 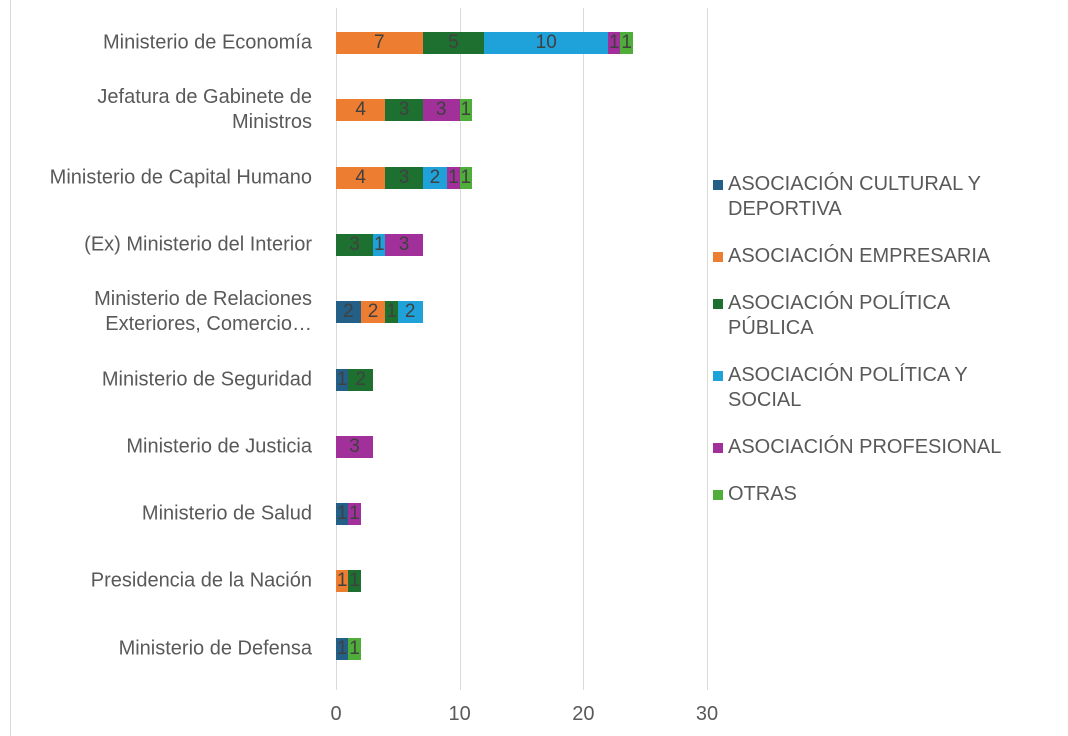 What do you see at coordinates (226, 513) in the screenshot?
I see `category-label: Ministerio de Salud` at bounding box center [226, 513].